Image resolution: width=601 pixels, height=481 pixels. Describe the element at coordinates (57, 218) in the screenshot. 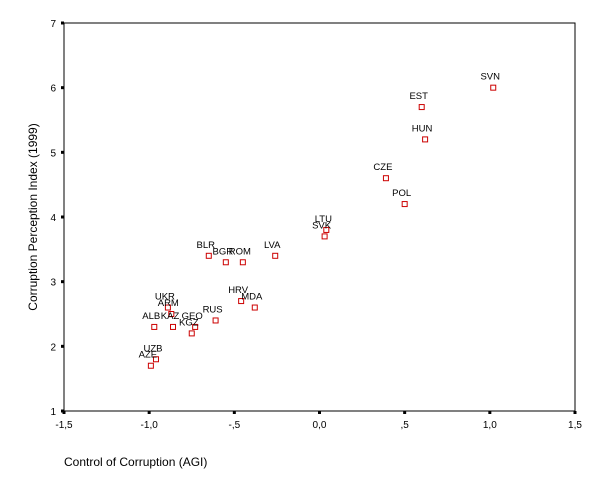

I see `y-axis: 1 2 3 4 5 6 7` at that location.